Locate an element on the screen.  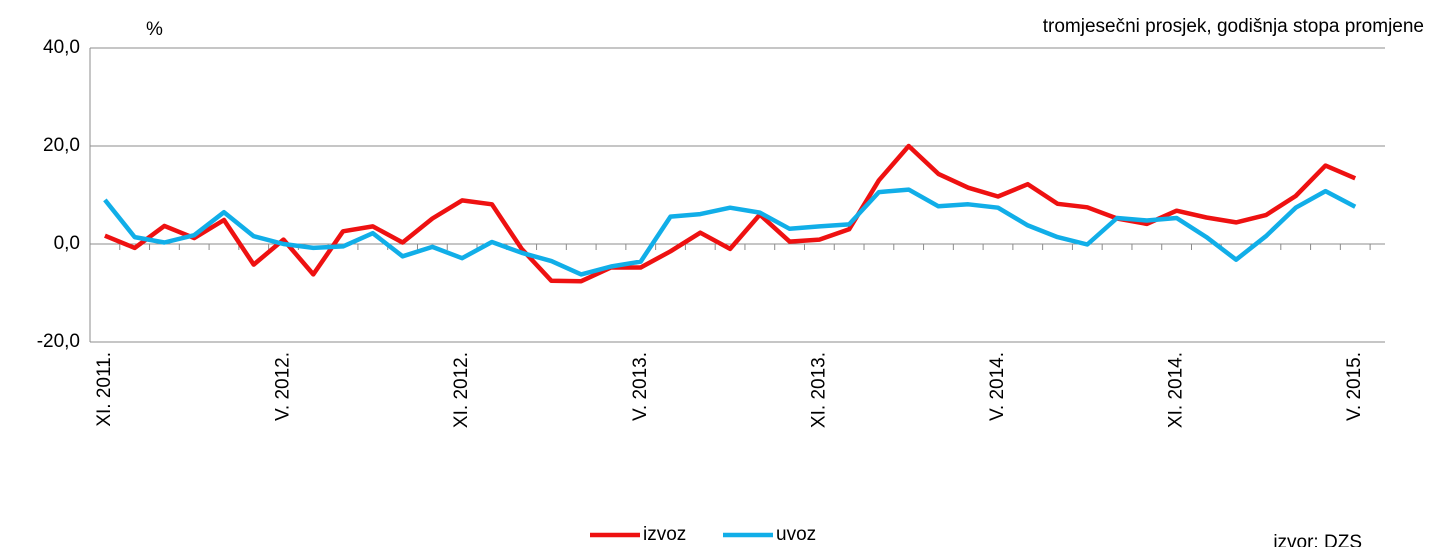
x-tick-label: V. 2013. is located at coordinates (640, 386).